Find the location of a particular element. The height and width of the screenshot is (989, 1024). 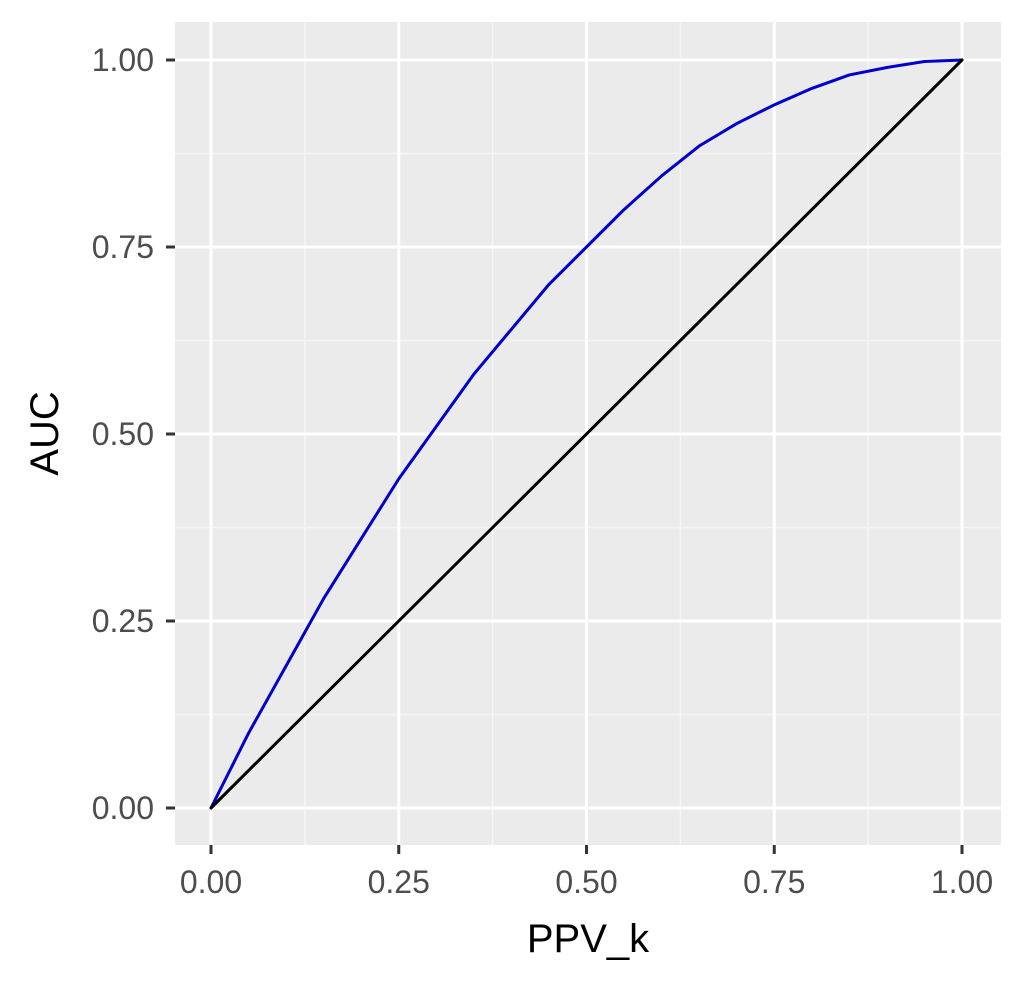

y-tick-label: 0.75 is located at coordinates (123, 247).